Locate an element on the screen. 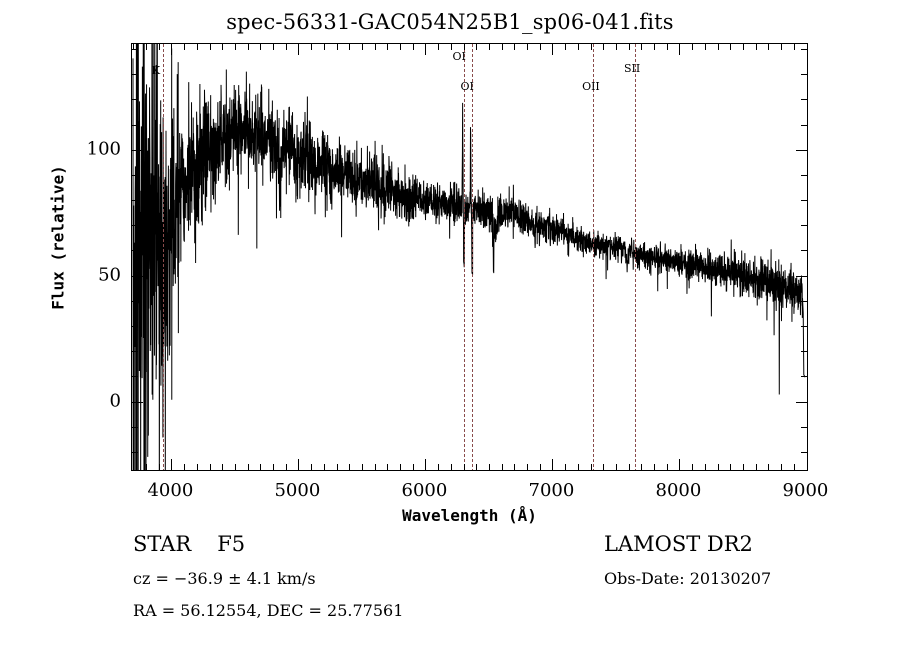 This screenshot has width=900, height=649. x-tick-label-8000: 8000 is located at coordinates (678, 490).